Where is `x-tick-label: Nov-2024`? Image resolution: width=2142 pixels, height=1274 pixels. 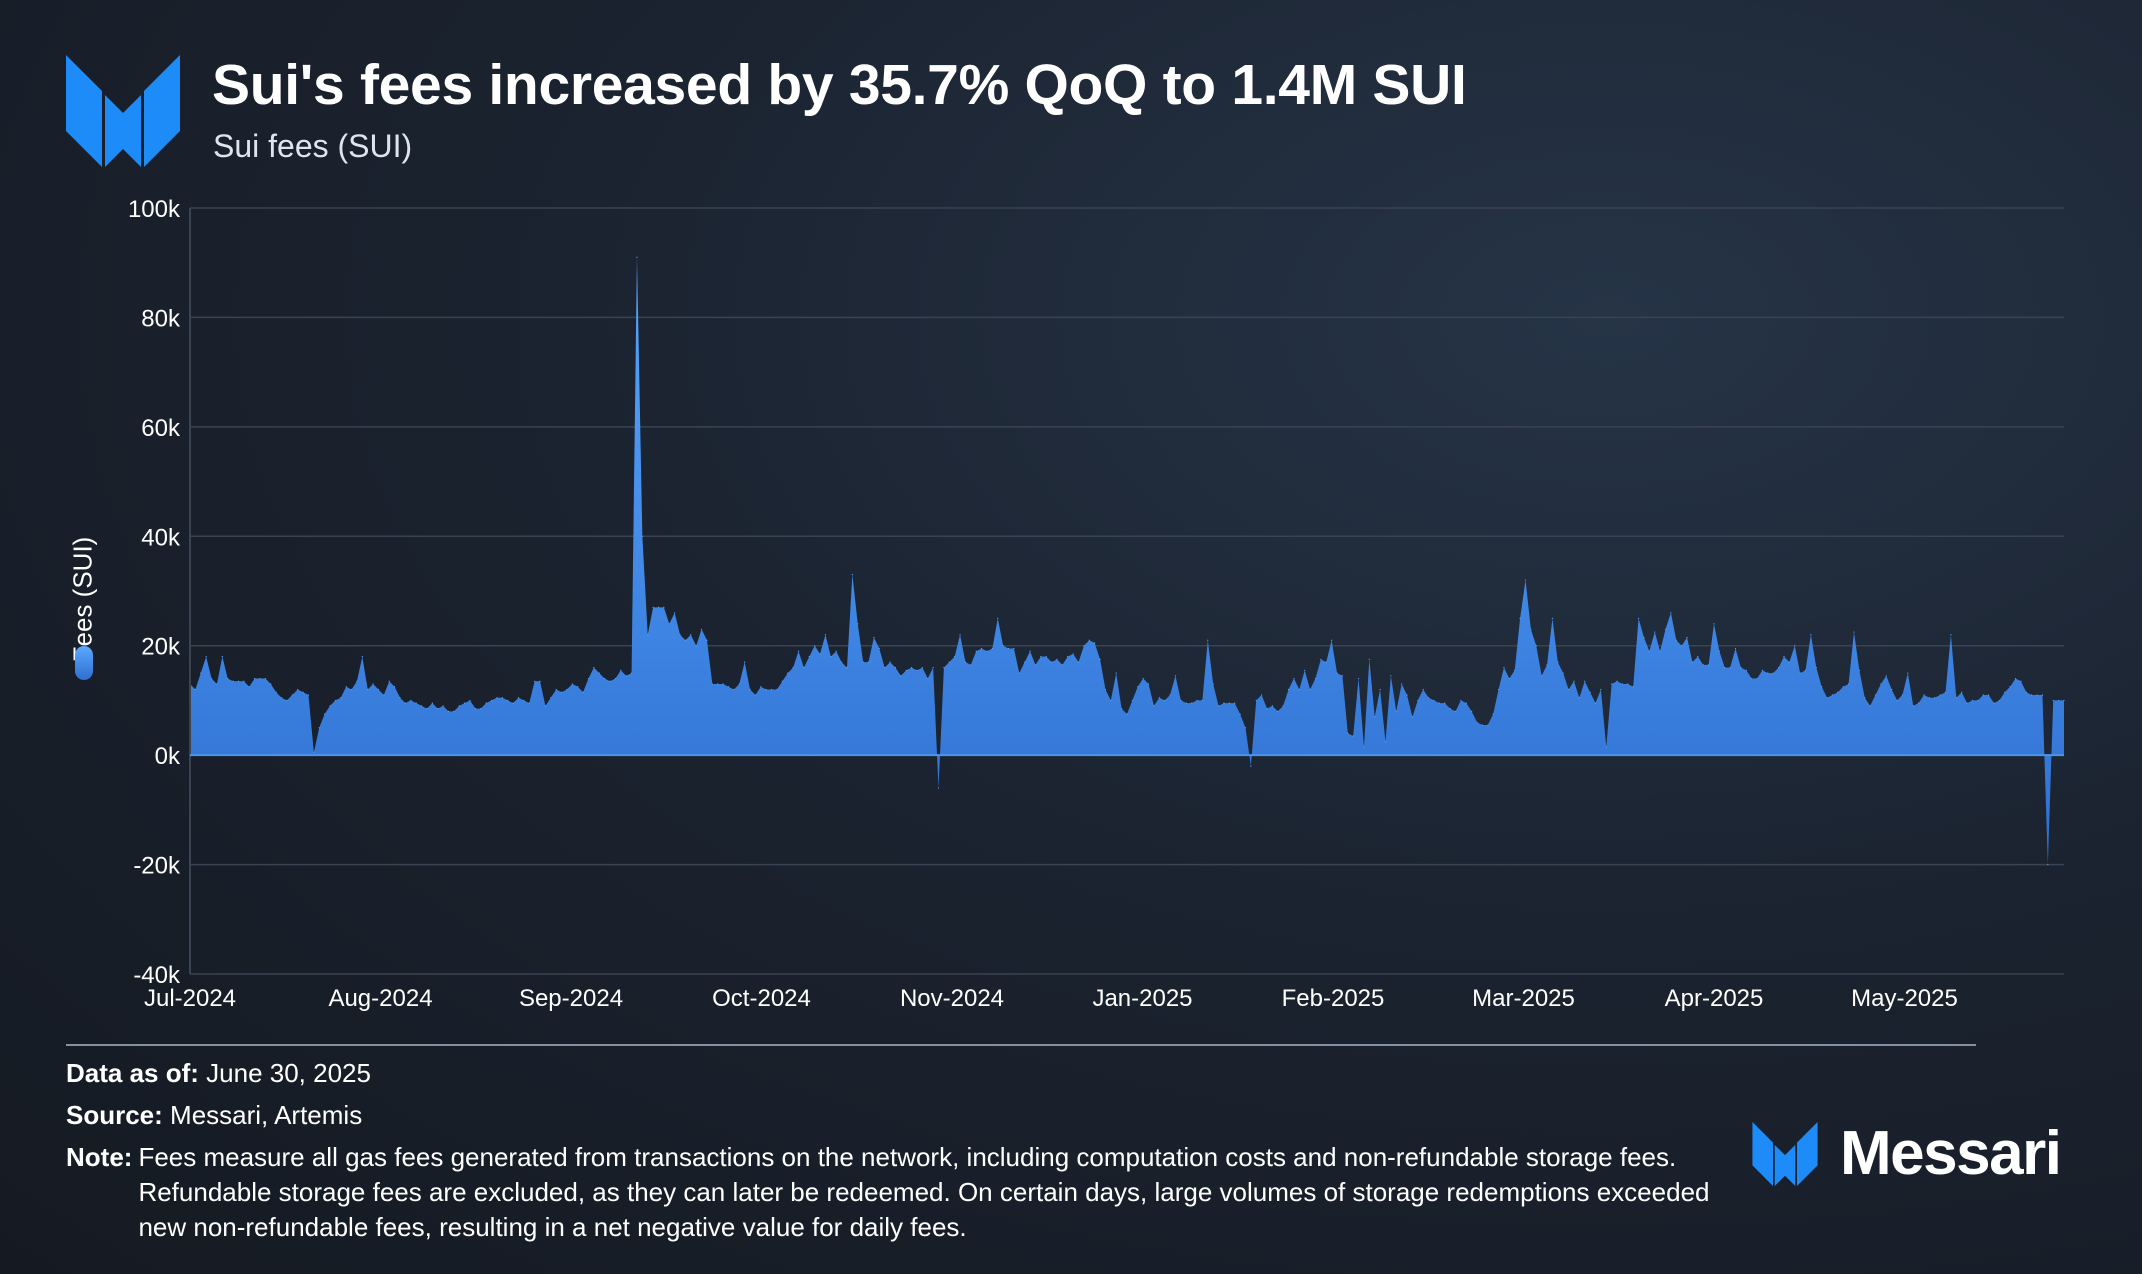
x-tick-label: Nov-2024 is located at coordinates (952, 998).